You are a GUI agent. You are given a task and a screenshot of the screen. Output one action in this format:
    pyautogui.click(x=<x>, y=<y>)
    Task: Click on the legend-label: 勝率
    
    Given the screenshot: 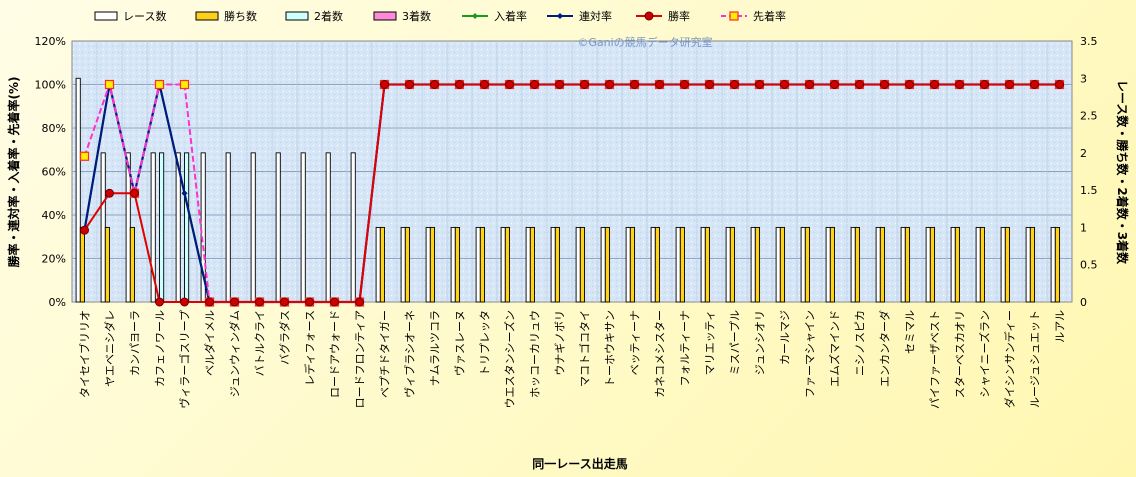 What is the action you would take?
    pyautogui.click(x=679, y=16)
    